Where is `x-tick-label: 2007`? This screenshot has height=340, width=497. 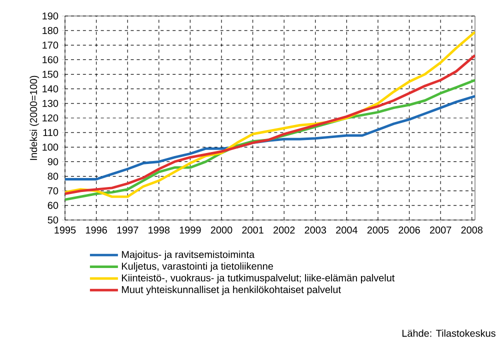 x-tick-label: 2007 is located at coordinates (441, 230).